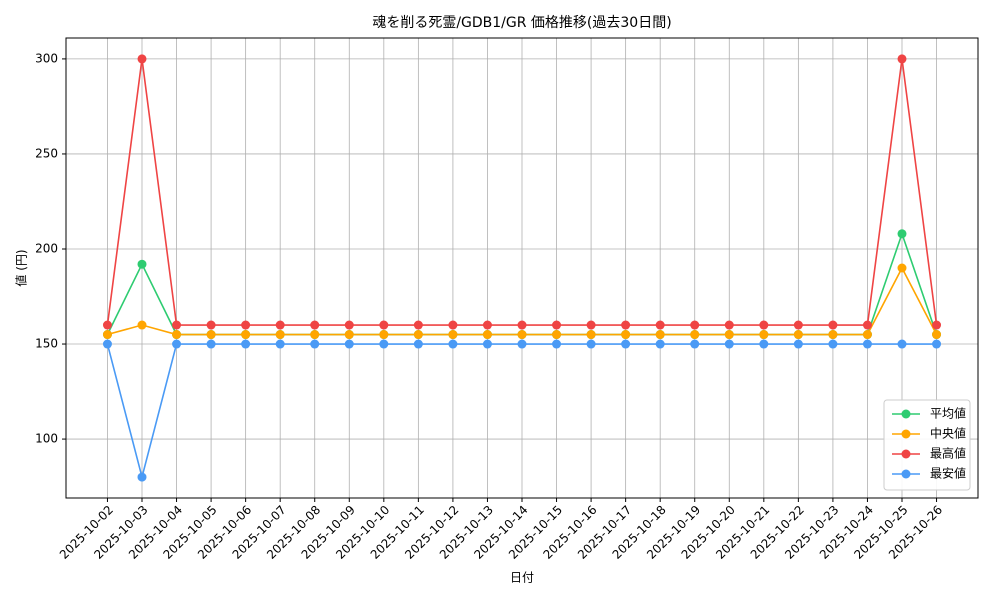  I want to click on legend-label: 最安値, so click(948, 473).